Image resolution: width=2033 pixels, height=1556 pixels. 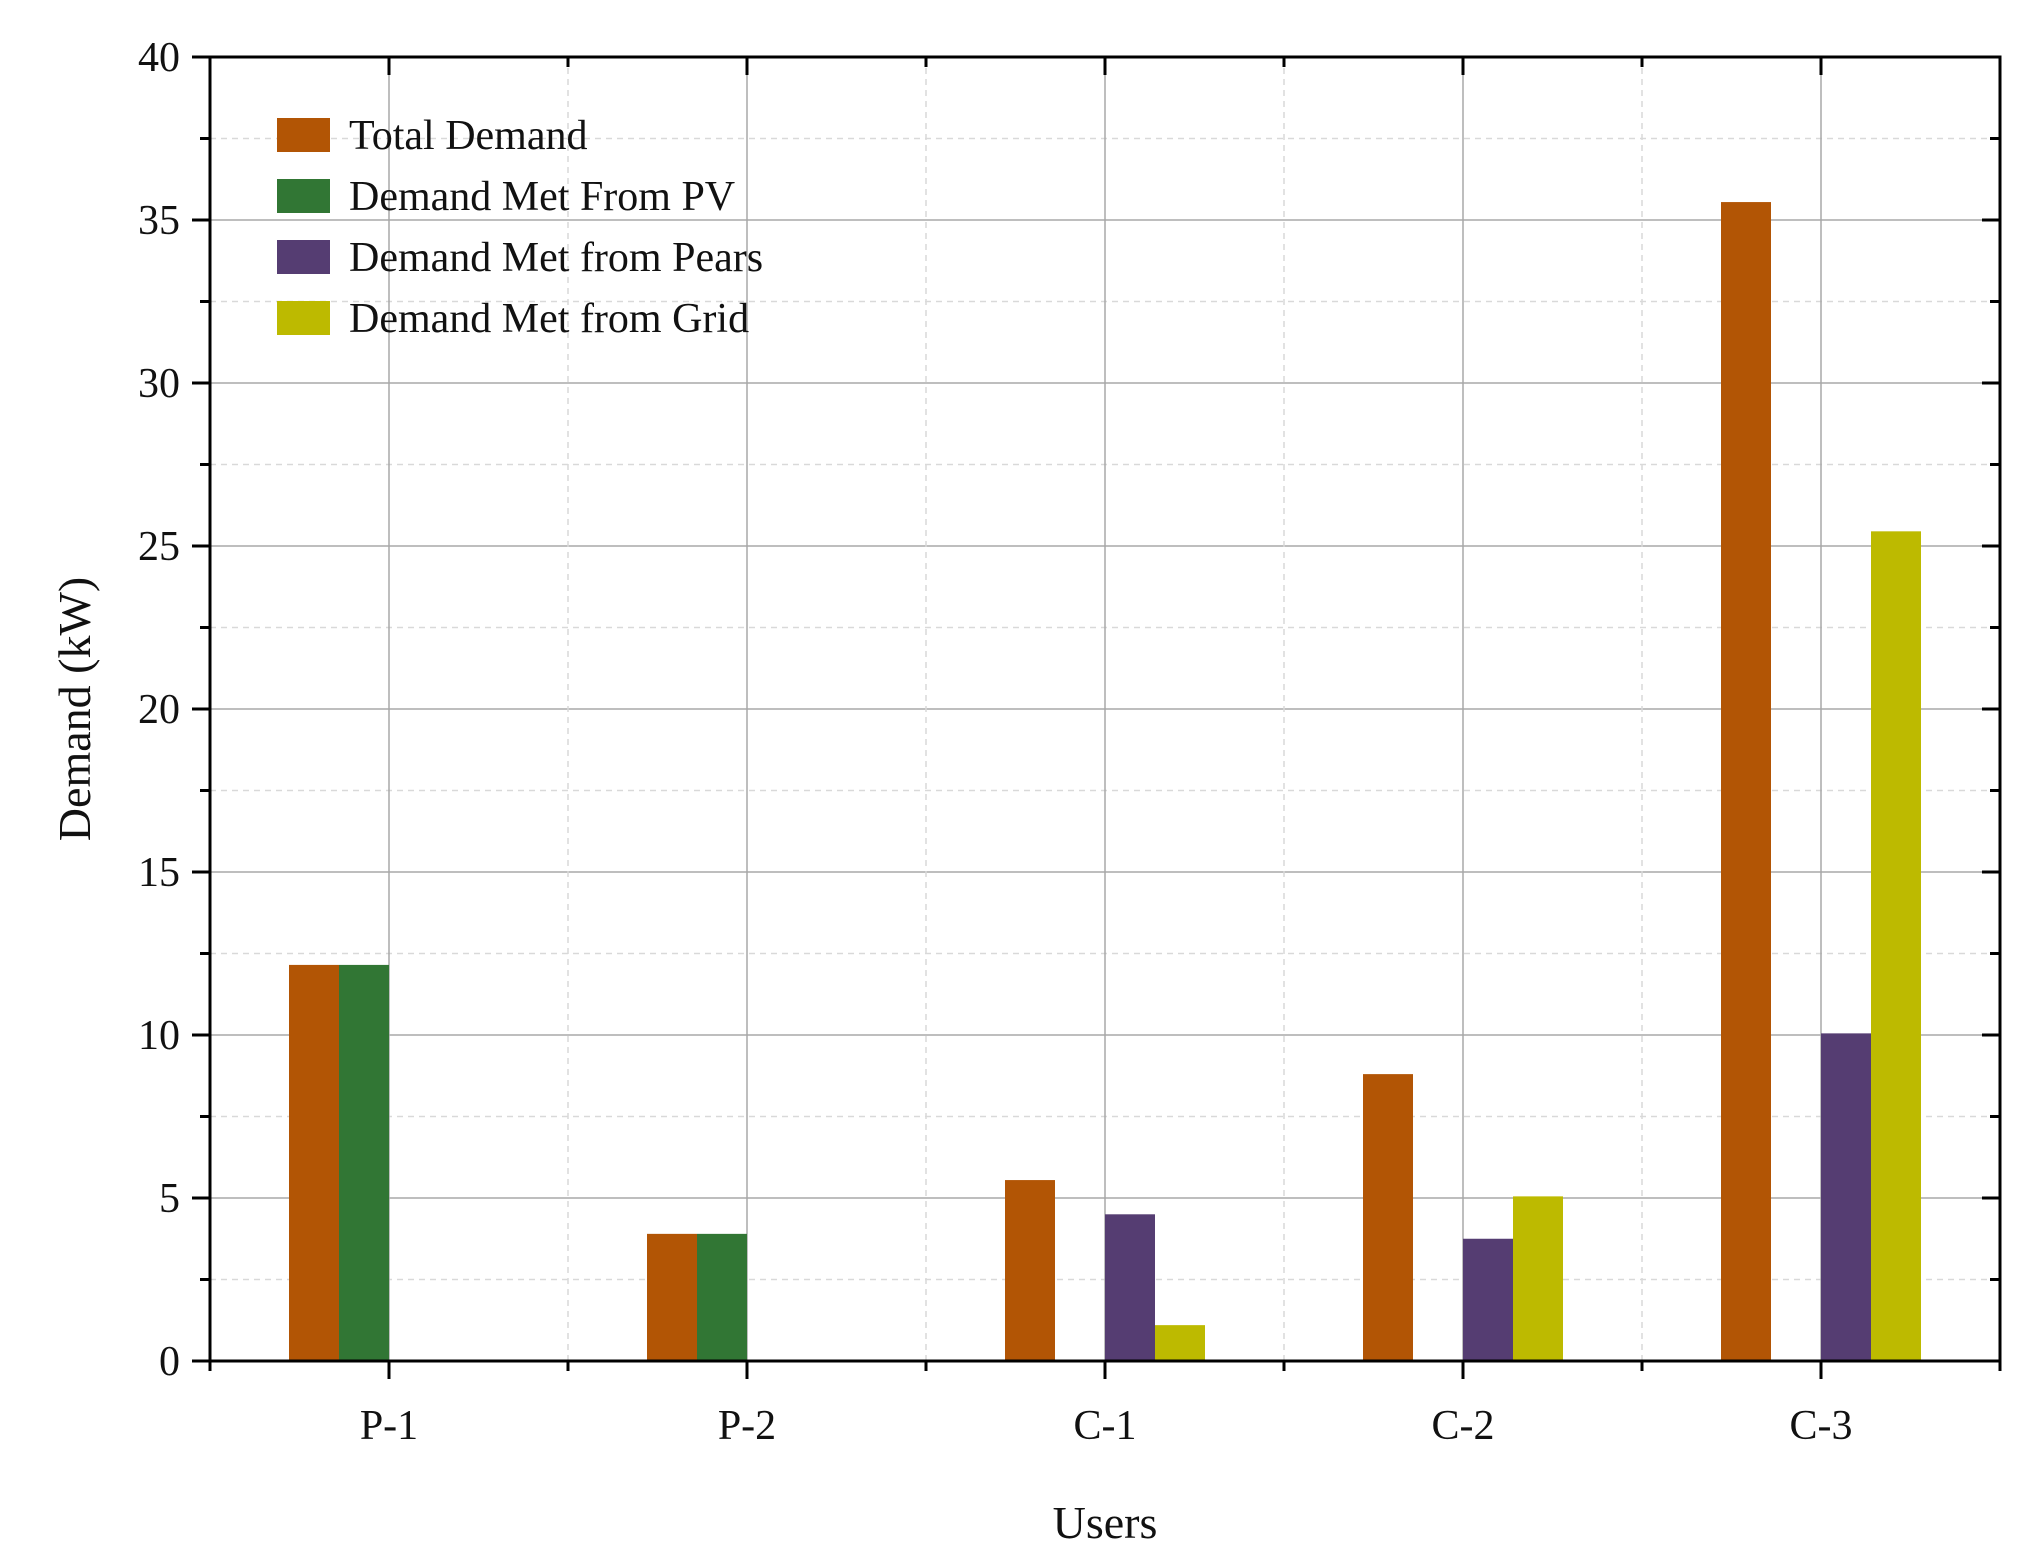 What do you see at coordinates (747, 1426) in the screenshot?
I see `x-tick-label: P-2` at bounding box center [747, 1426].